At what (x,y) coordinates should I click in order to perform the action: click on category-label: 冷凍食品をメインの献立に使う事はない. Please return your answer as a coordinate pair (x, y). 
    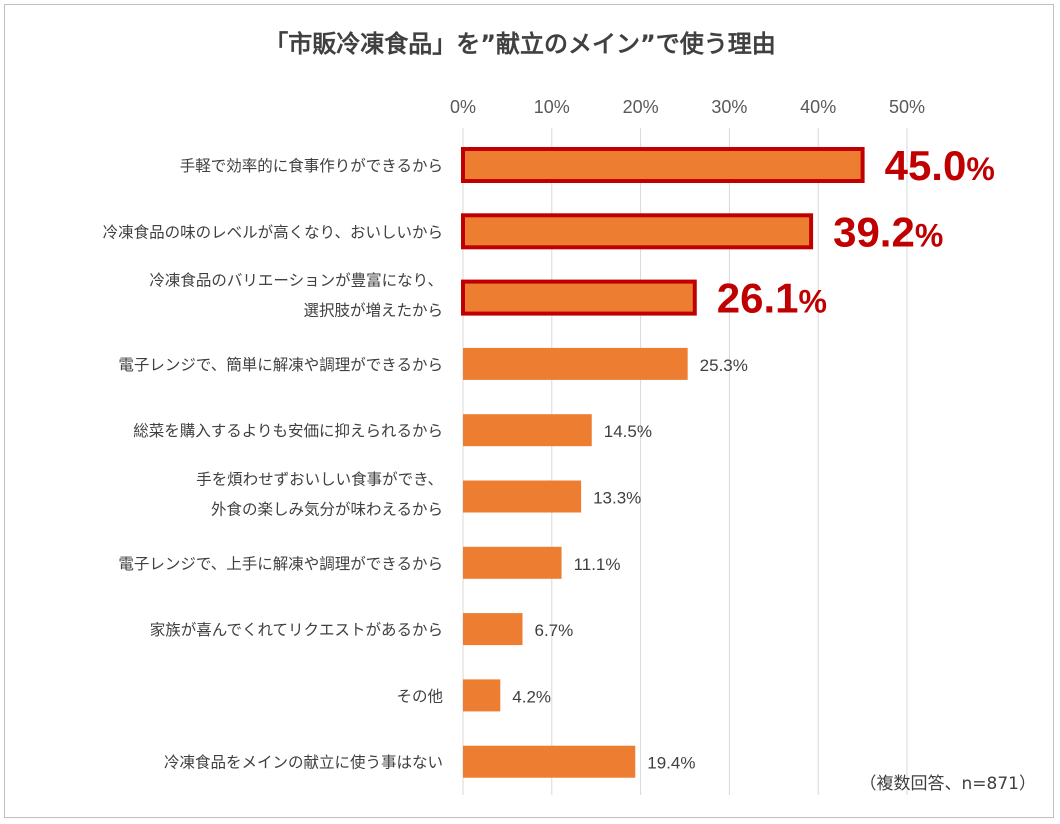
    Looking at the image, I should click on (303, 763).